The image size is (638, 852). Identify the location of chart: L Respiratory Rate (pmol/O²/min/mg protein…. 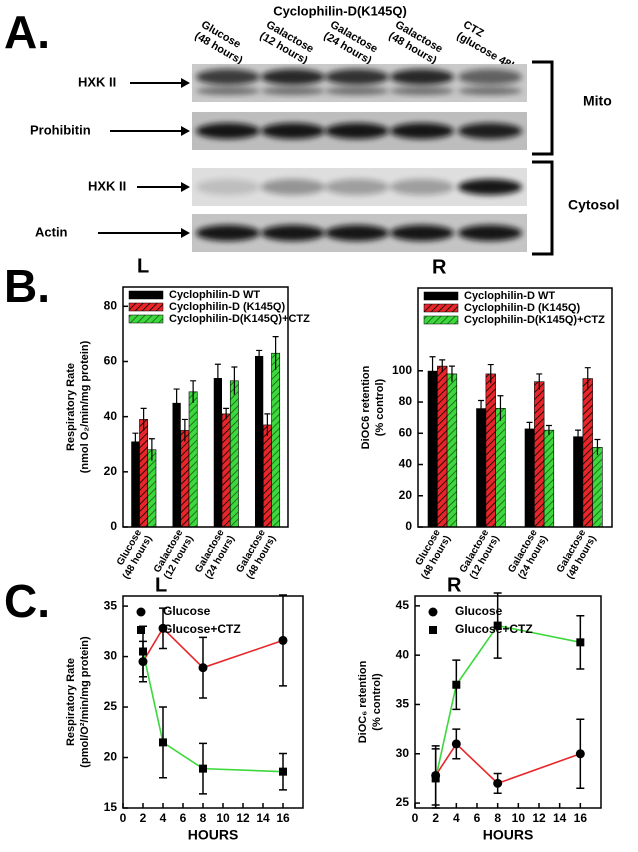
(184, 708).